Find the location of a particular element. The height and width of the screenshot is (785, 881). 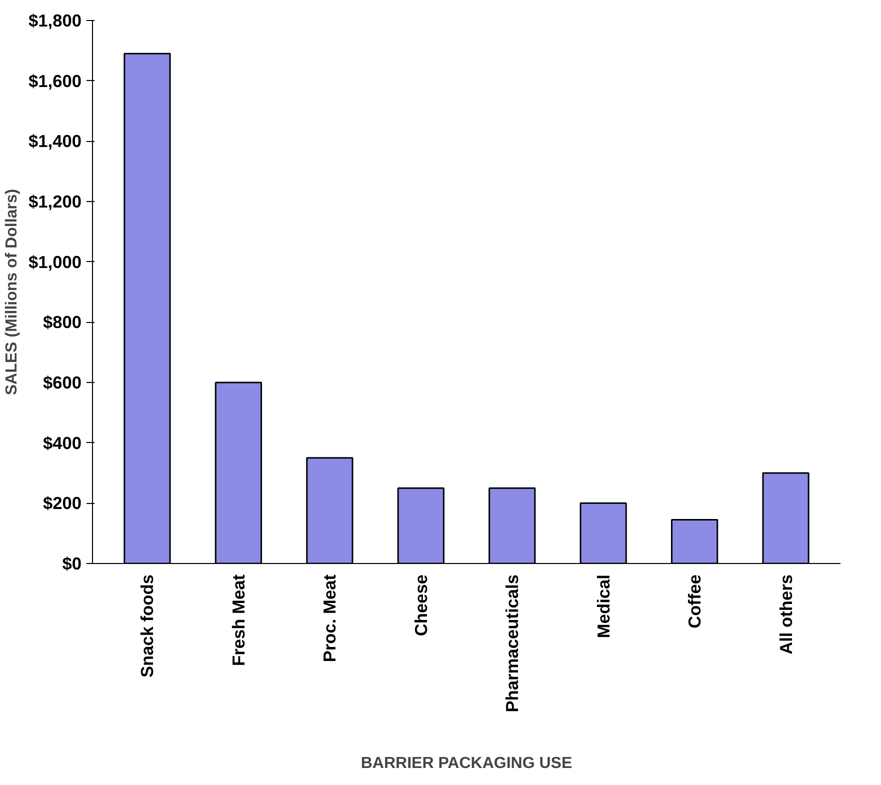

y-tick-label: $1,000 is located at coordinates (55, 262).